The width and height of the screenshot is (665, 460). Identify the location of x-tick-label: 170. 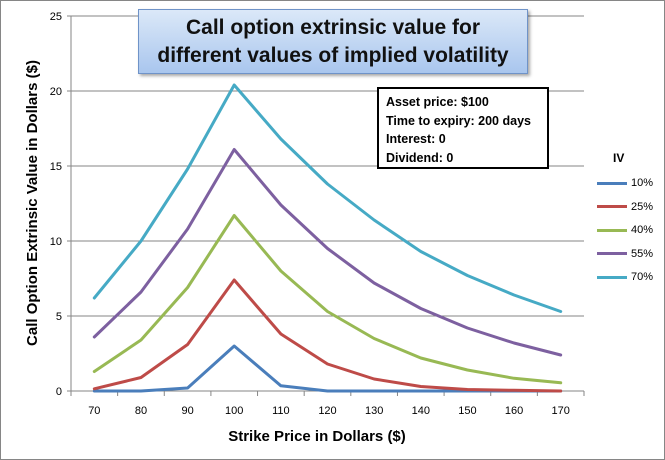
(561, 411).